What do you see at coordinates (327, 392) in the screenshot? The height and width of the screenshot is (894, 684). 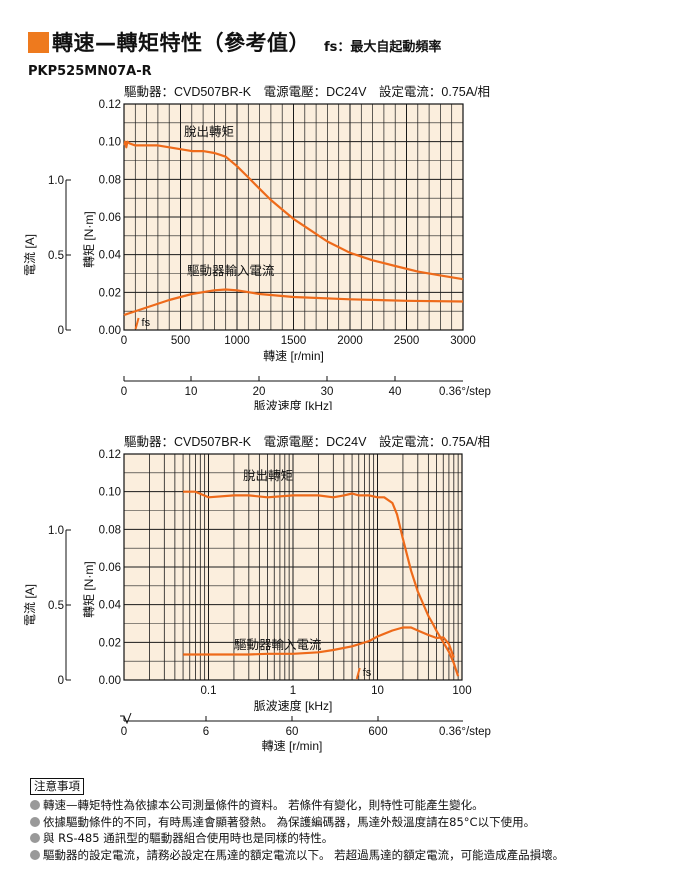 I see `secondary-x-tick-label: 30` at bounding box center [327, 392].